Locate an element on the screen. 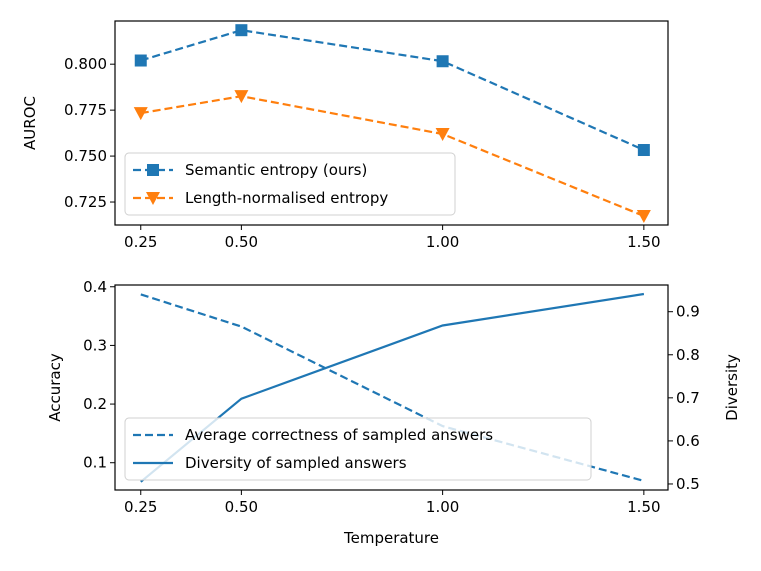 This screenshot has height=571, width=761. legend-label: Diversity of sampled answers is located at coordinates (296, 463).